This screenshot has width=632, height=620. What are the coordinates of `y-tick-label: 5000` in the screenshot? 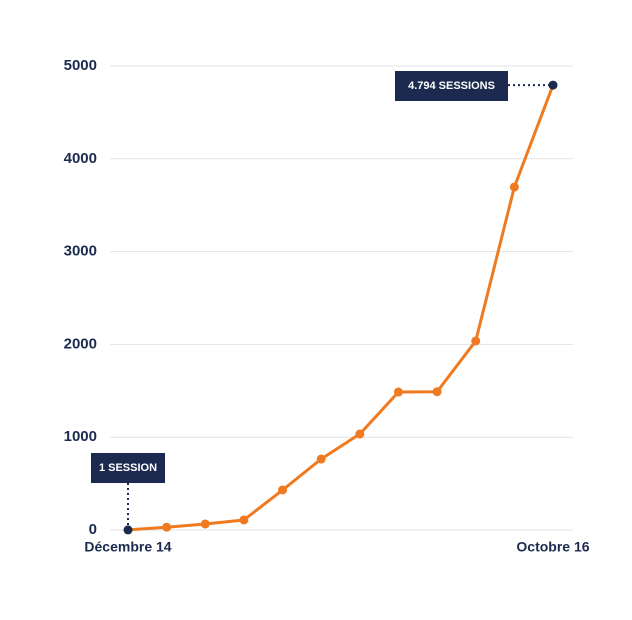 It's located at (80, 65).